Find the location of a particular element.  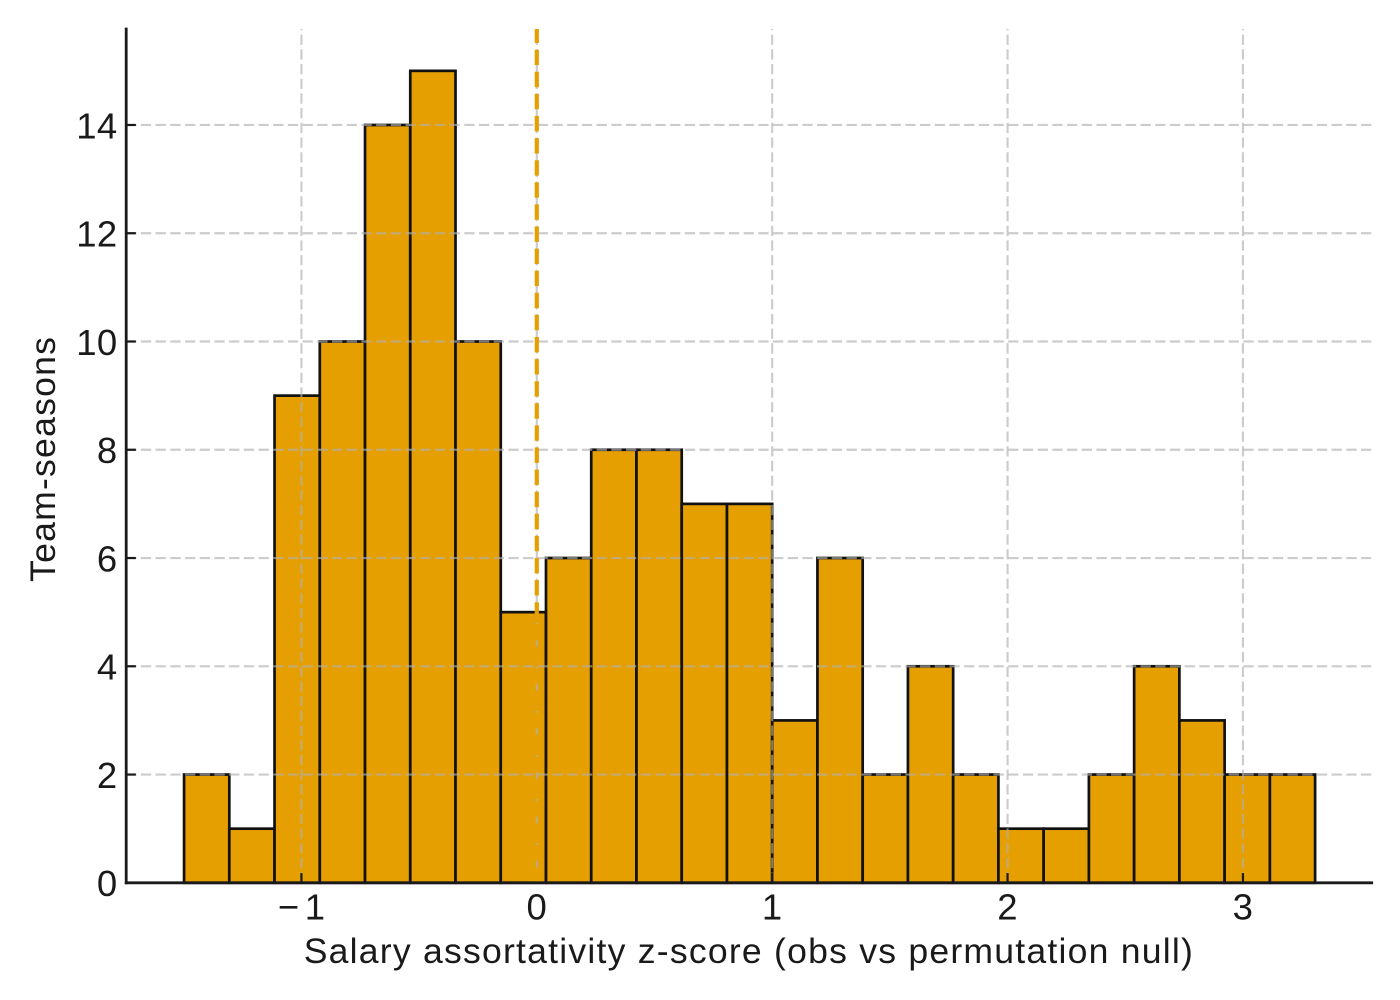

svg-text: 6 is located at coordinates (107, 558).